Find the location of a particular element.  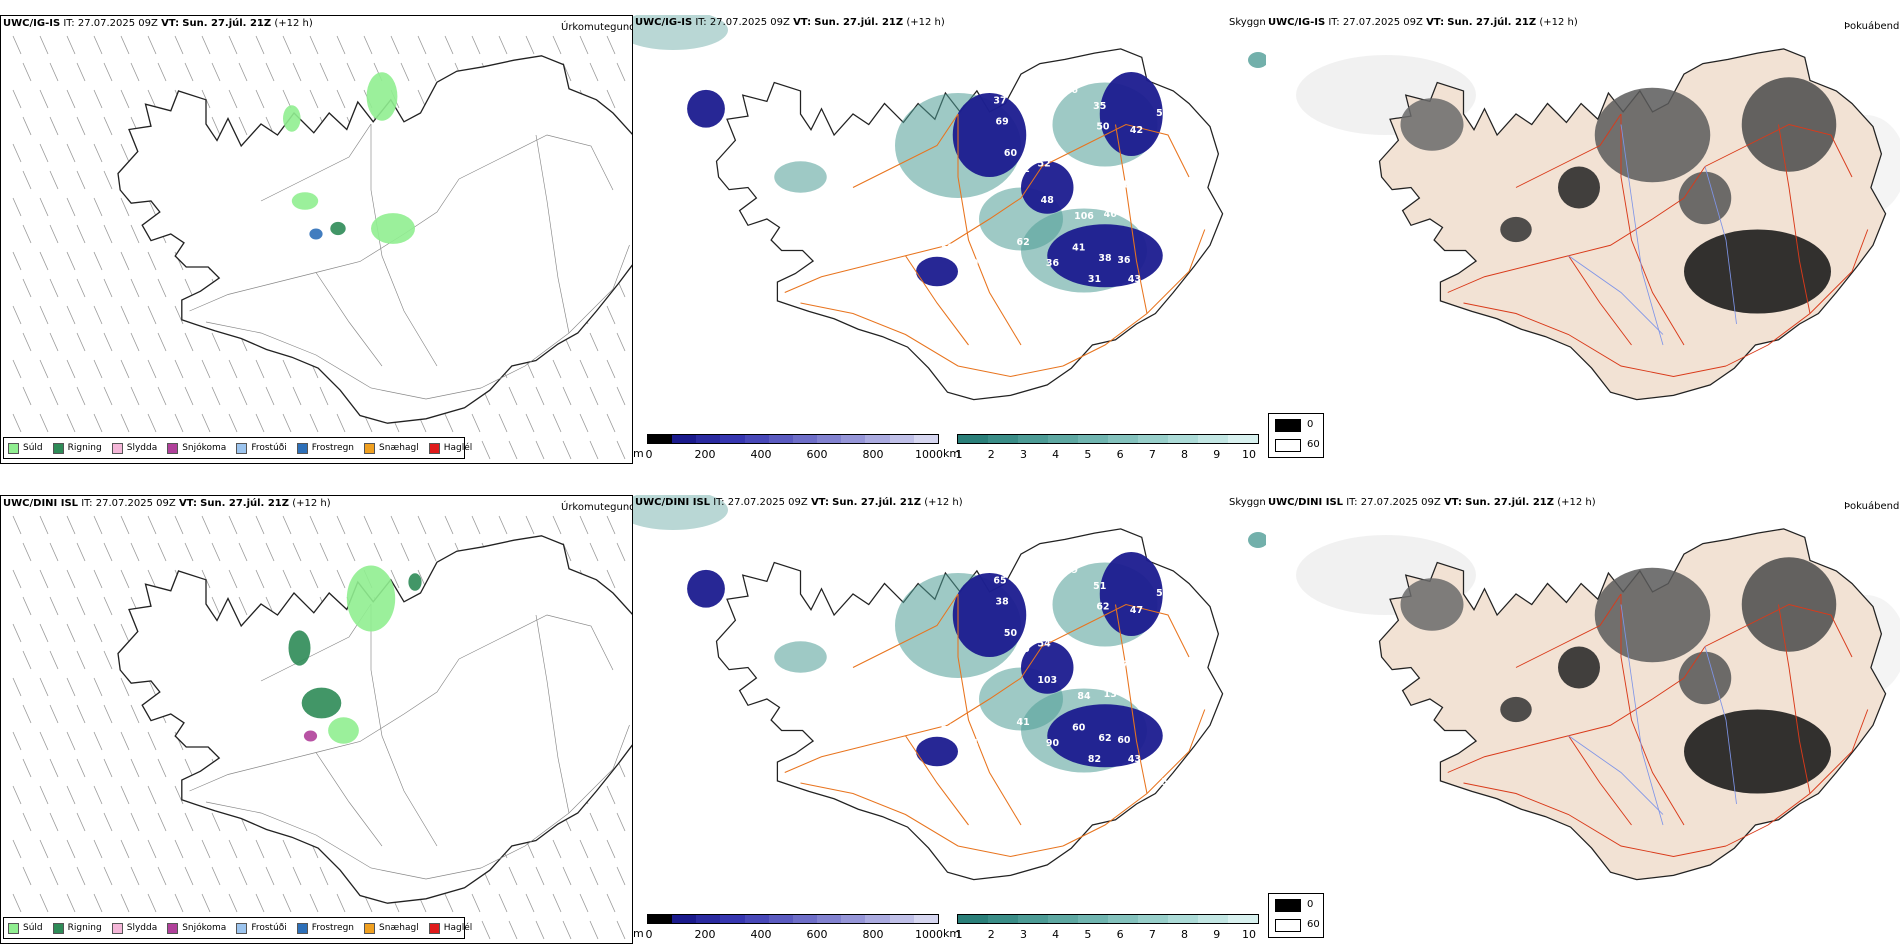

fog-legend-label: 60 is located at coordinates (1313, 924).